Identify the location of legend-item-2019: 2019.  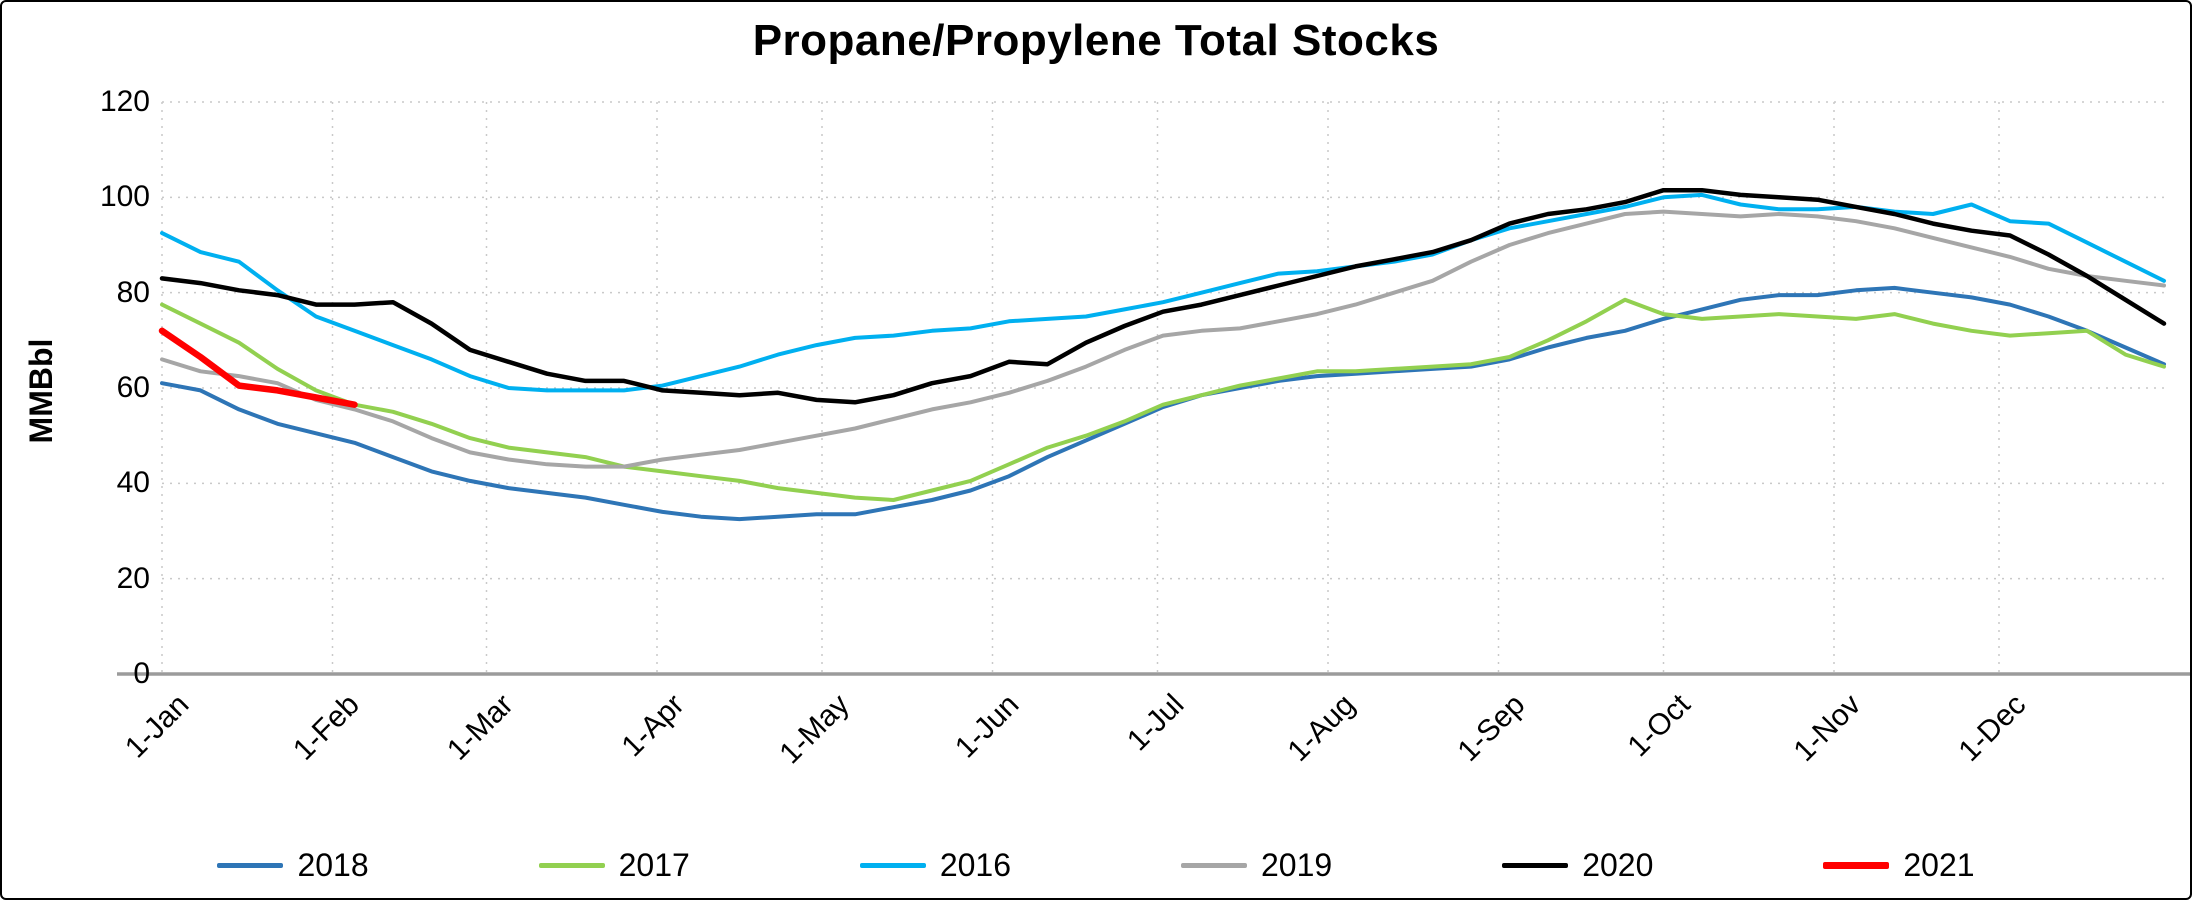
(1256, 865).